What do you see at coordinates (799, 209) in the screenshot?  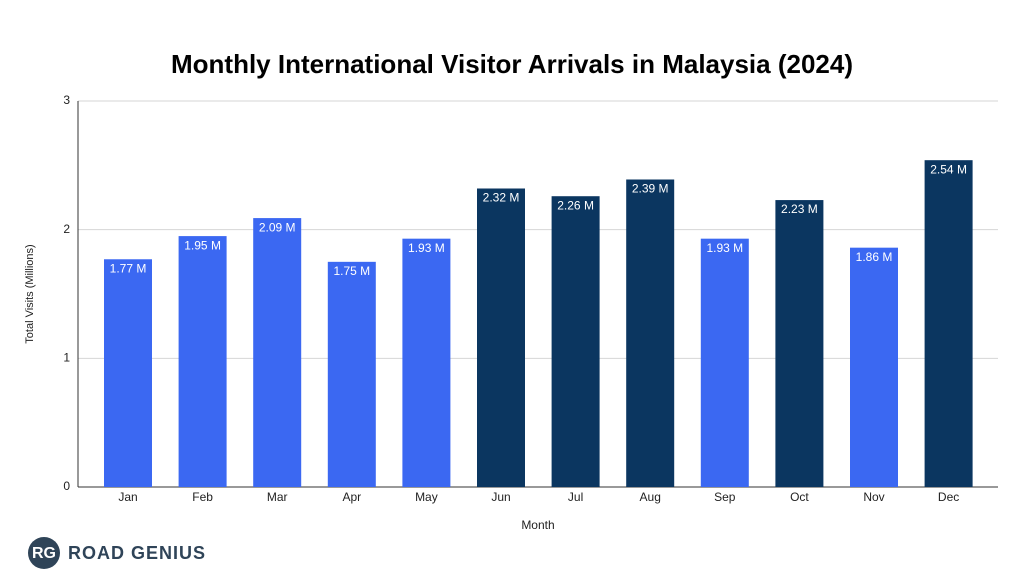 I see `value-label: 2.23 M` at bounding box center [799, 209].